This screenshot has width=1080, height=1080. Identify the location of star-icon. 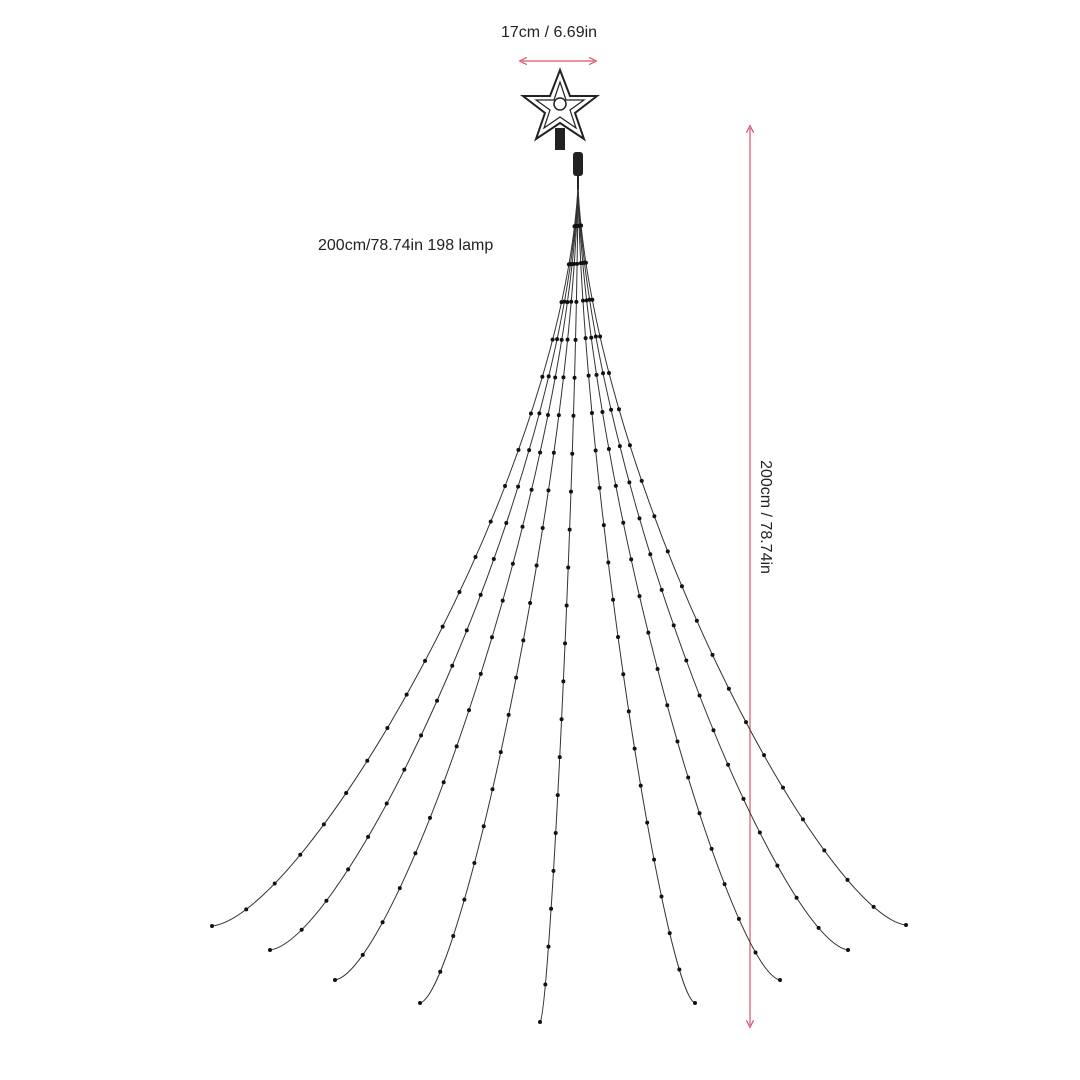
(560, 108).